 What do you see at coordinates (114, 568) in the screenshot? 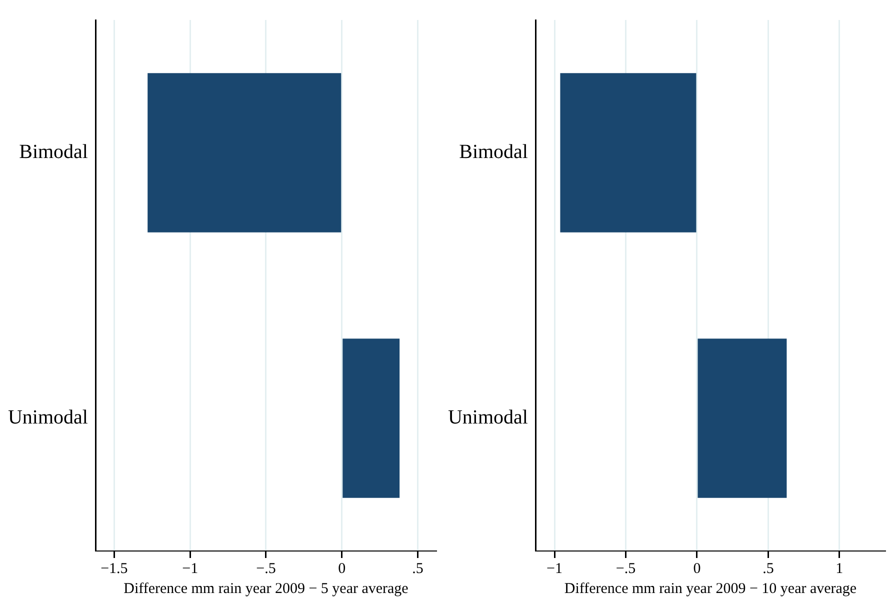
I see `x-tick-label: −1.5` at bounding box center [114, 568].